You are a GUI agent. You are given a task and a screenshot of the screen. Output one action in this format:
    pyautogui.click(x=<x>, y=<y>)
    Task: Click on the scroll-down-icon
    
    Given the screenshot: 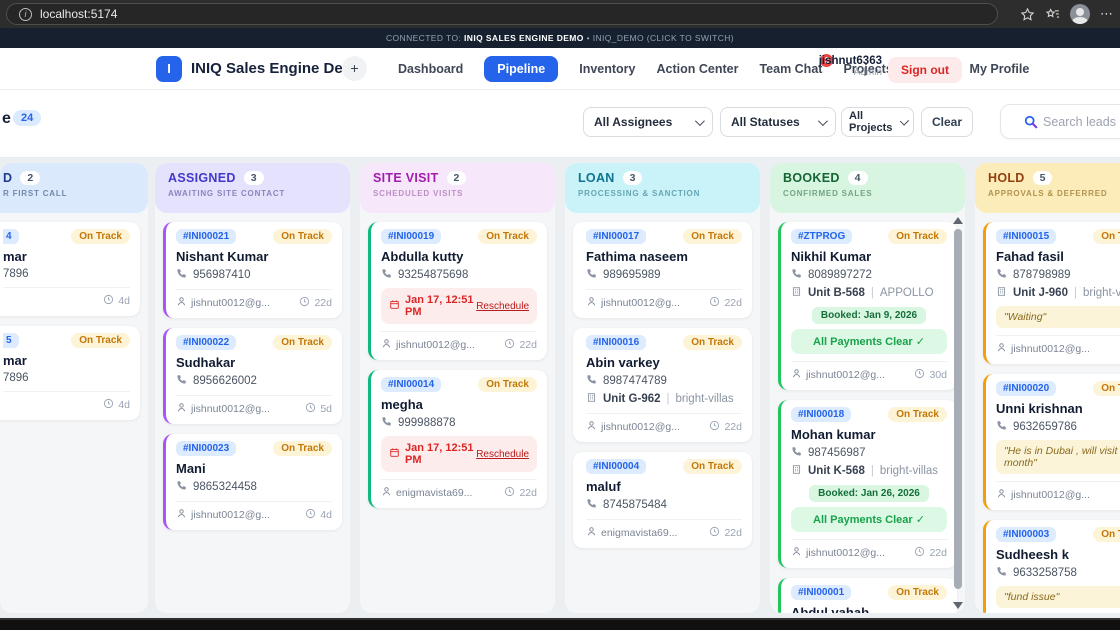 What is the action you would take?
    pyautogui.click(x=958, y=605)
    